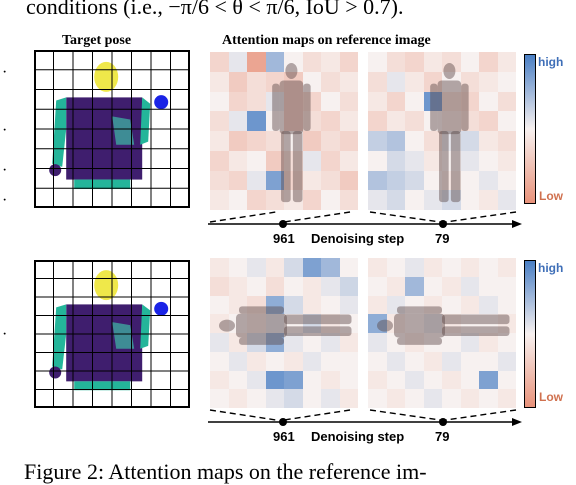 The height and width of the screenshot is (485, 576). I want to click on attention-map-row1-step79, so click(442, 131).